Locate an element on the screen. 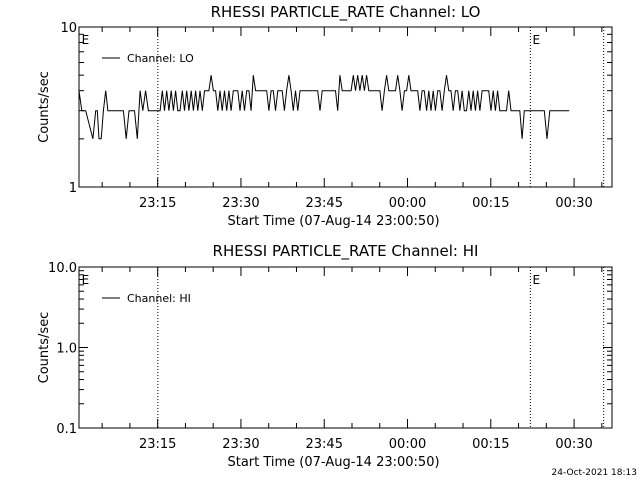 The width and height of the screenshot is (640, 480). y-tick-label: 10.0 is located at coordinates (62, 268).